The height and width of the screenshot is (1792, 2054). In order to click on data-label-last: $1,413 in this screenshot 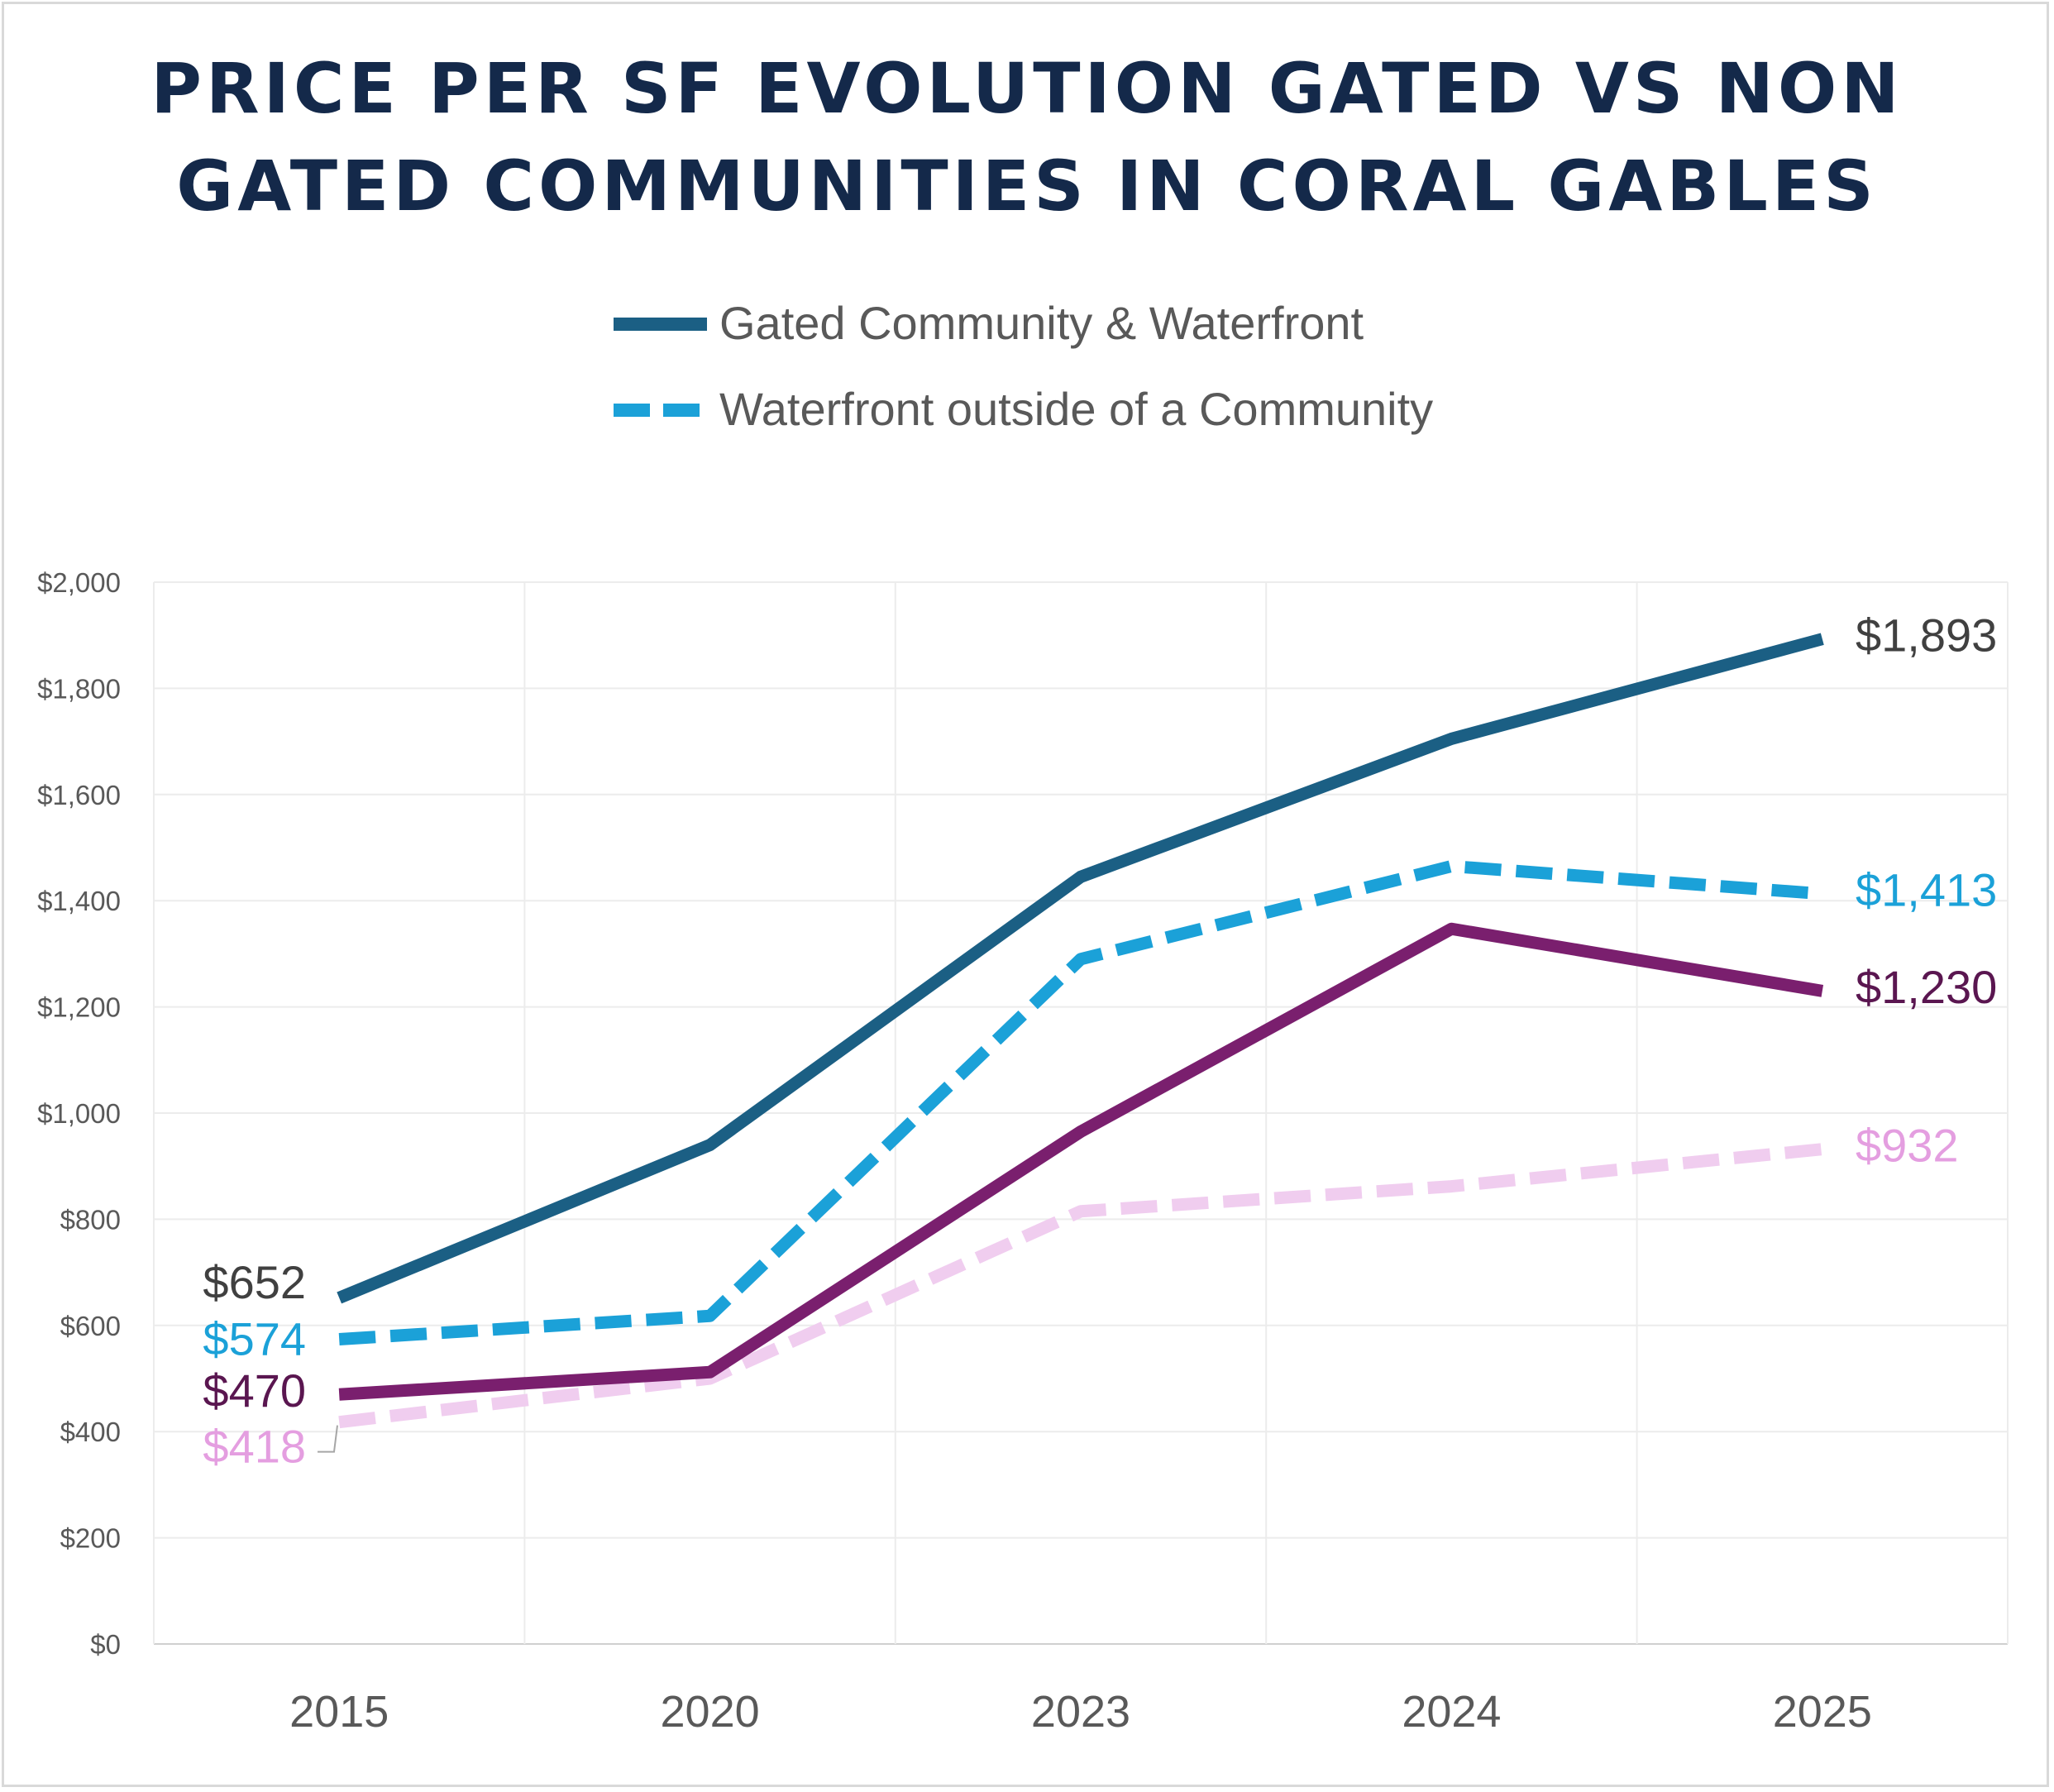, I will do `click(1926, 890)`.